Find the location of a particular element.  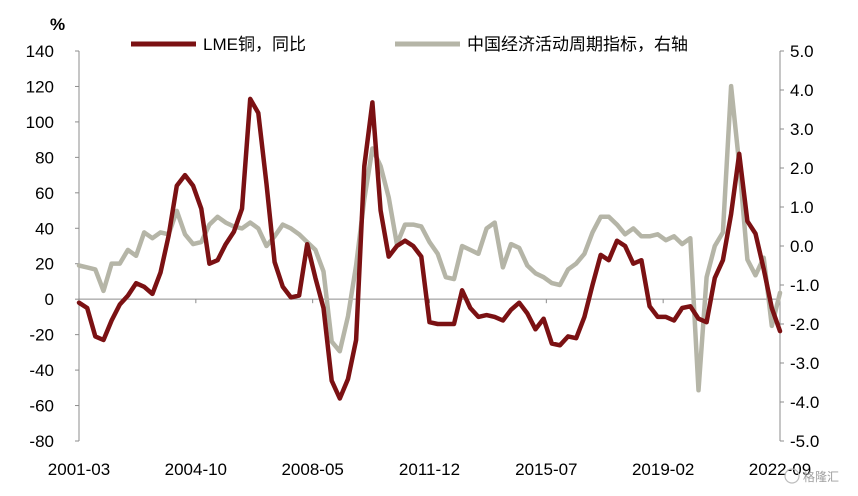

left-tick-label: -20 is located at coordinates (41, 335).